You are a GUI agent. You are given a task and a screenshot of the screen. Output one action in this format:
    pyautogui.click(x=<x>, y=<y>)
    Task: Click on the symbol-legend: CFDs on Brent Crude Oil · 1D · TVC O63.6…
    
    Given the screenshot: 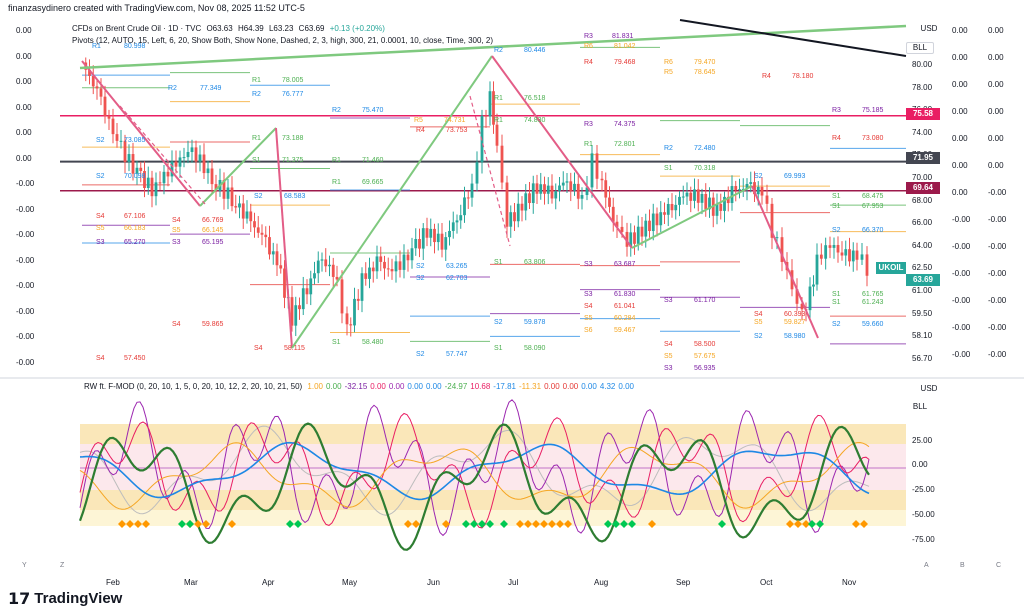 What is the action you would take?
    pyautogui.click(x=230, y=29)
    